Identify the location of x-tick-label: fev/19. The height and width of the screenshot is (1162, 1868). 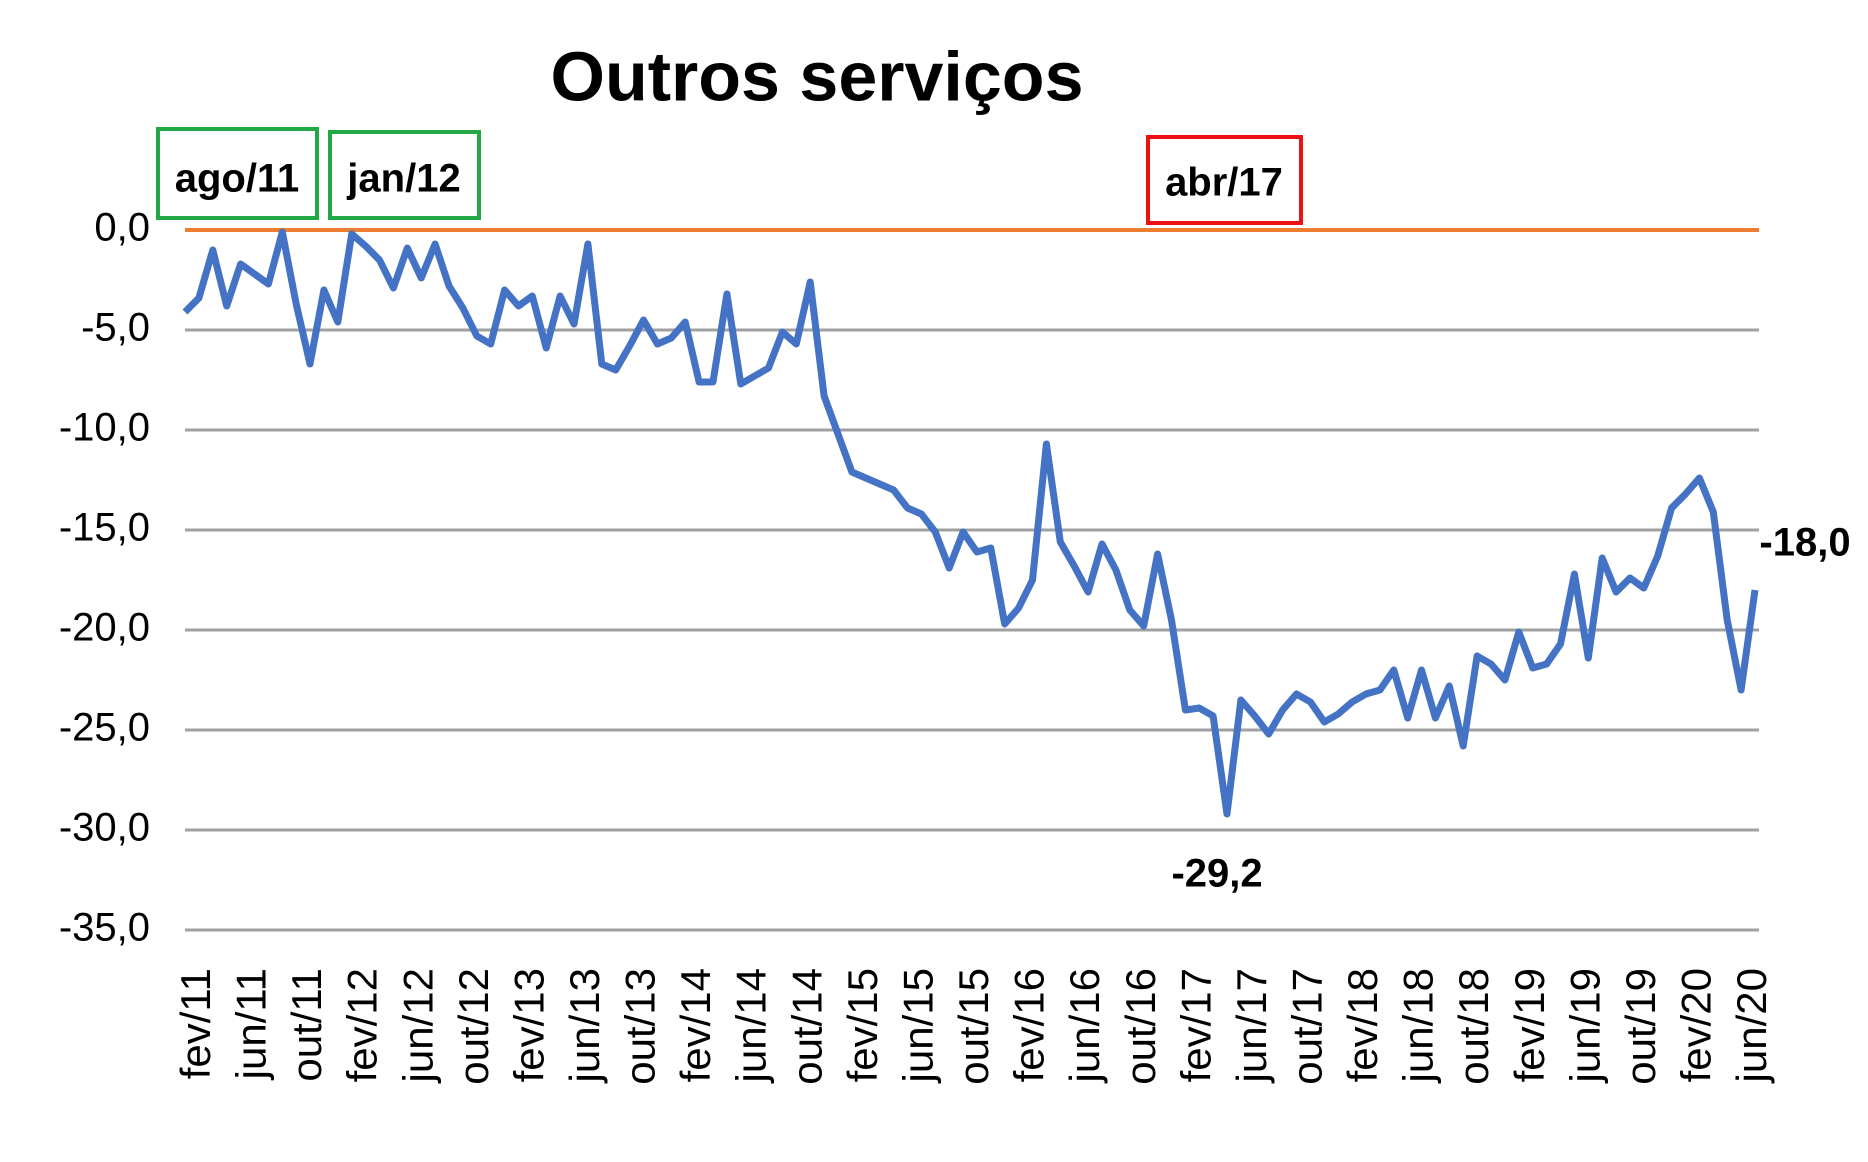
(1529, 1025).